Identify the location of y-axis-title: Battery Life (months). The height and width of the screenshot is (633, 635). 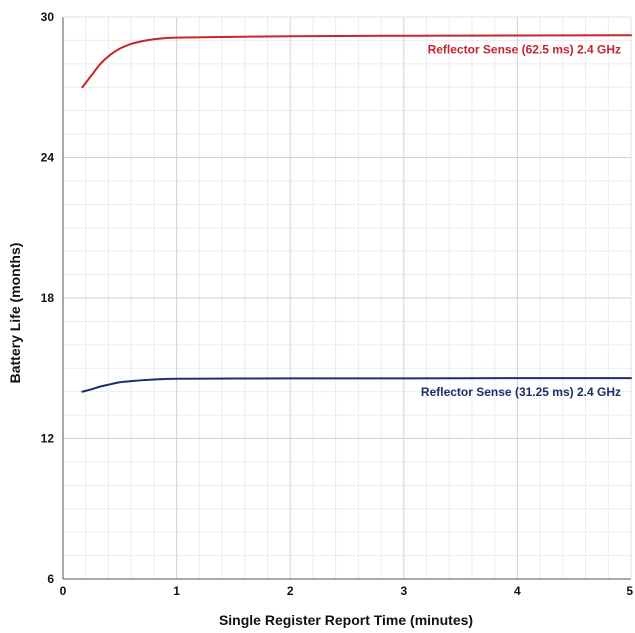
(15, 313).